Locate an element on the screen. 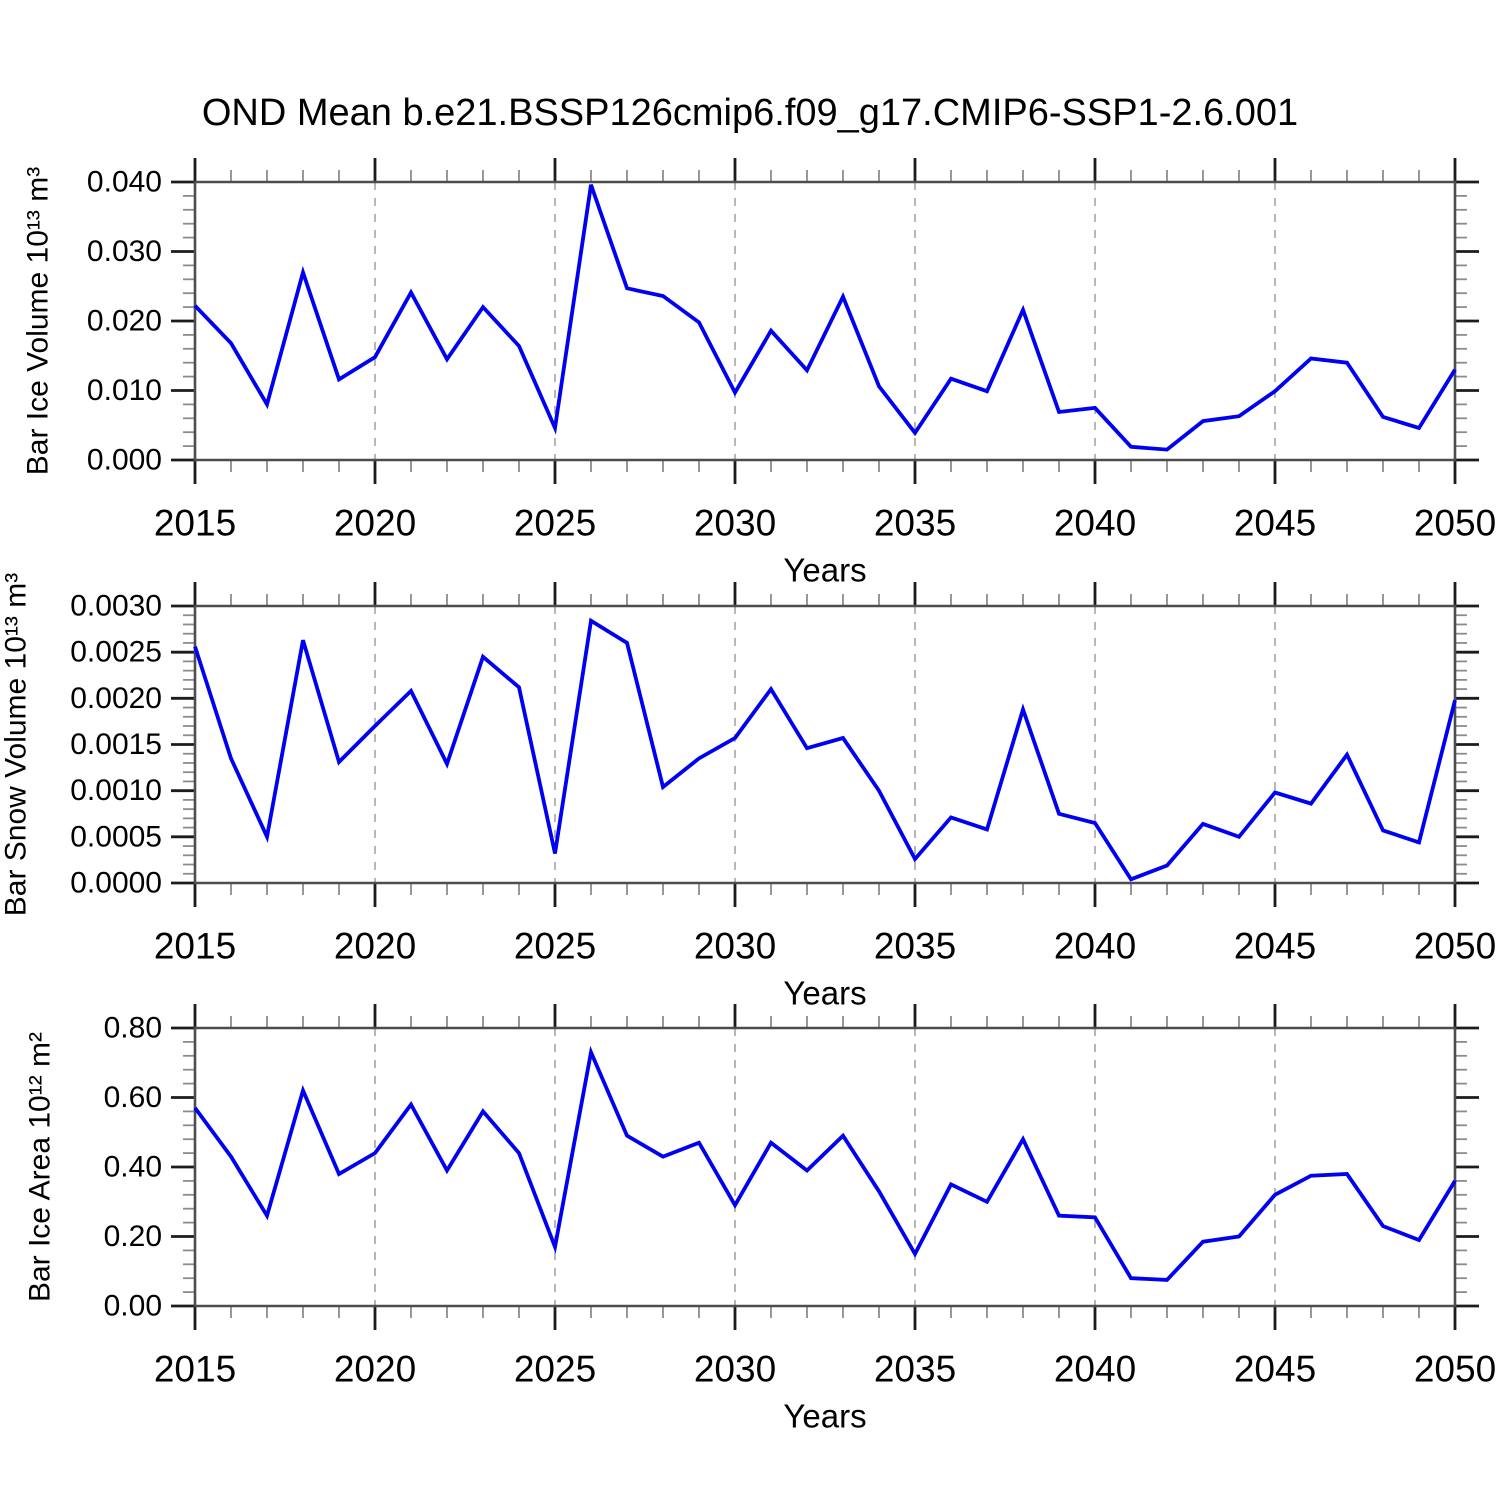 This screenshot has height=1500, width=1500. svg-text: 0.00 is located at coordinates (133, 1306).